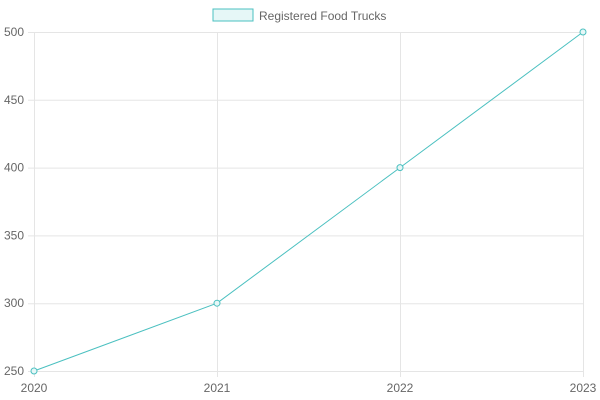 This screenshot has width=600, height=400. Describe the element at coordinates (583, 388) in the screenshot. I see `x-tick-label: 2023` at that location.